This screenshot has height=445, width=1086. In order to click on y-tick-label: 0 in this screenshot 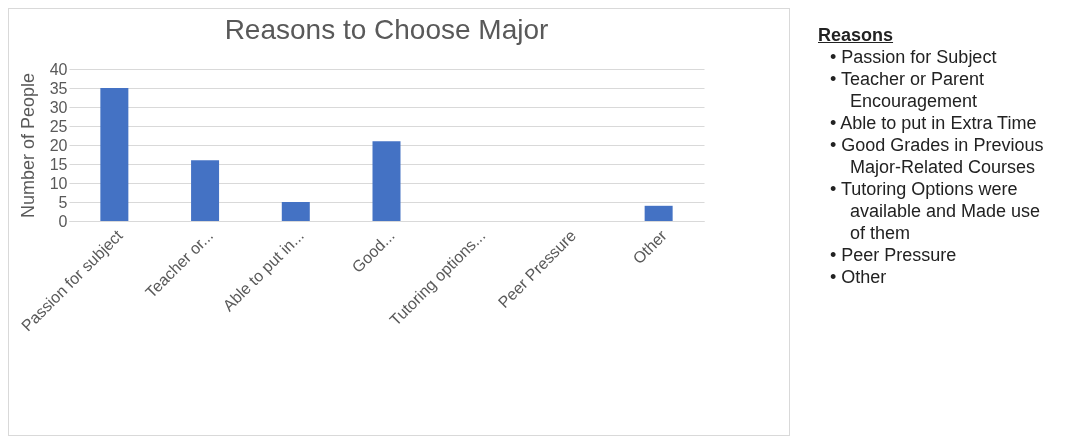, I will do `click(63, 221)`.